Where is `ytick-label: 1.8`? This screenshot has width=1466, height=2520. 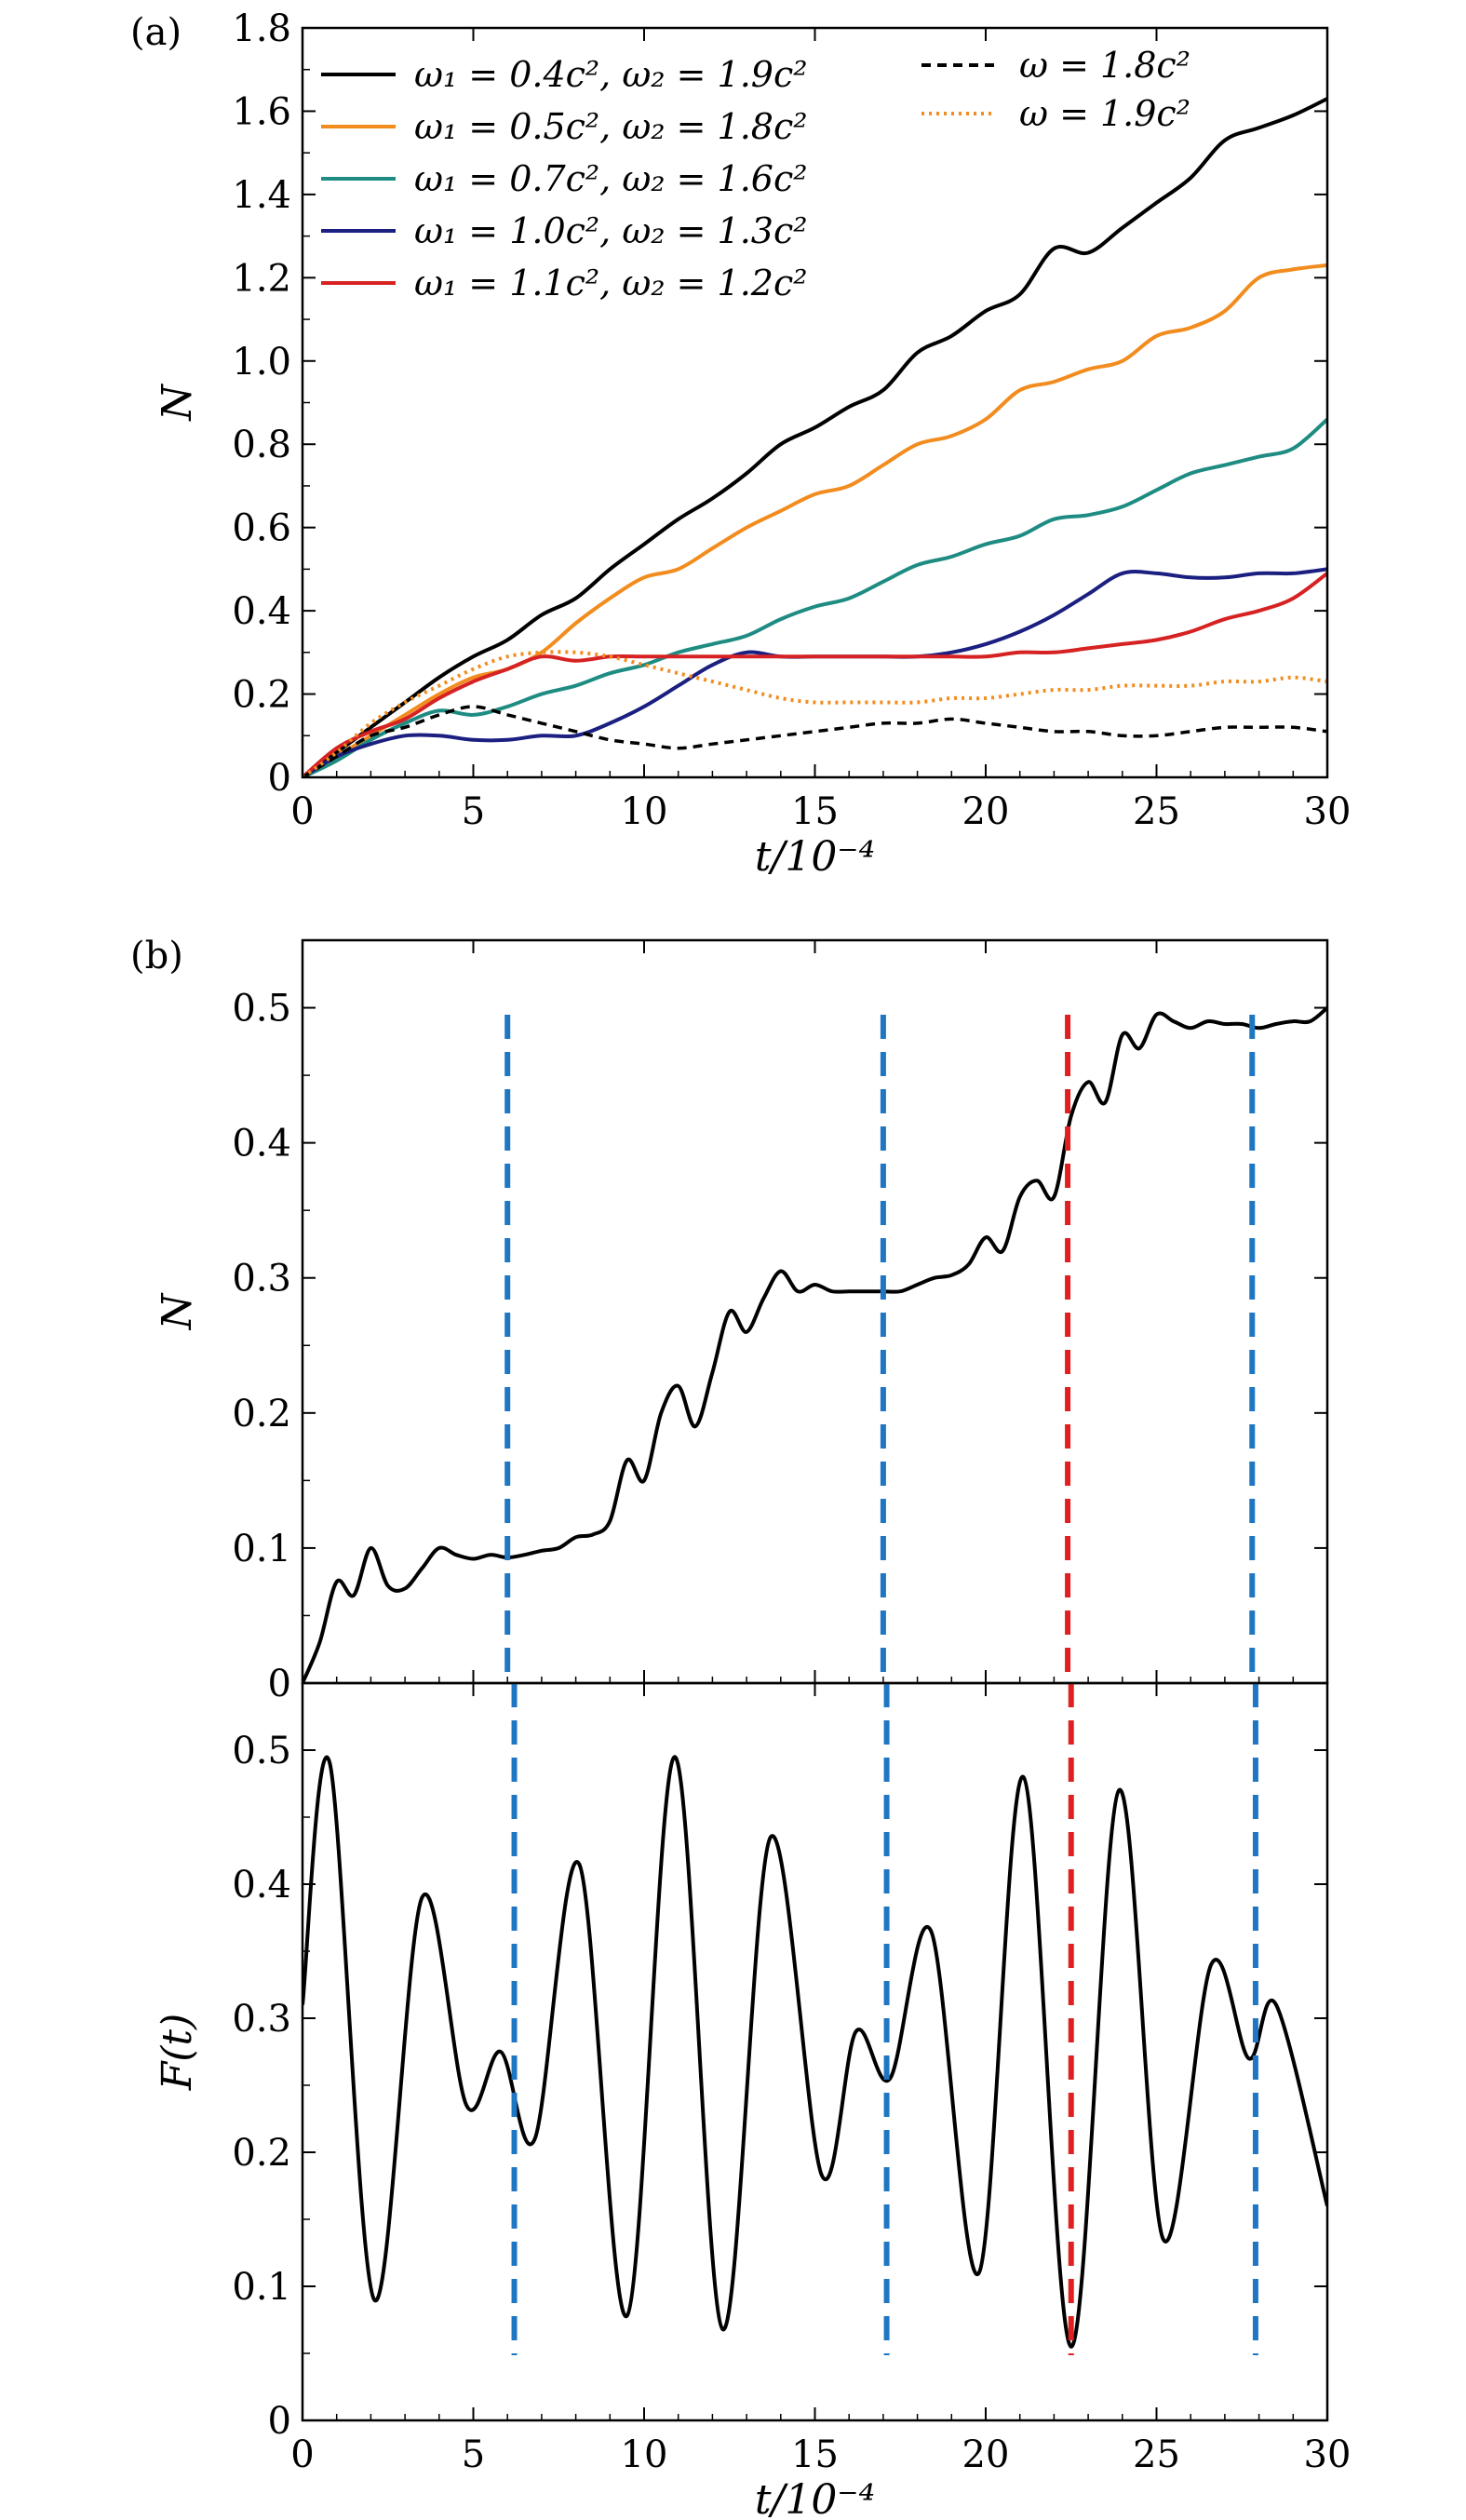 ytick-label: 1.8 is located at coordinates (262, 28).